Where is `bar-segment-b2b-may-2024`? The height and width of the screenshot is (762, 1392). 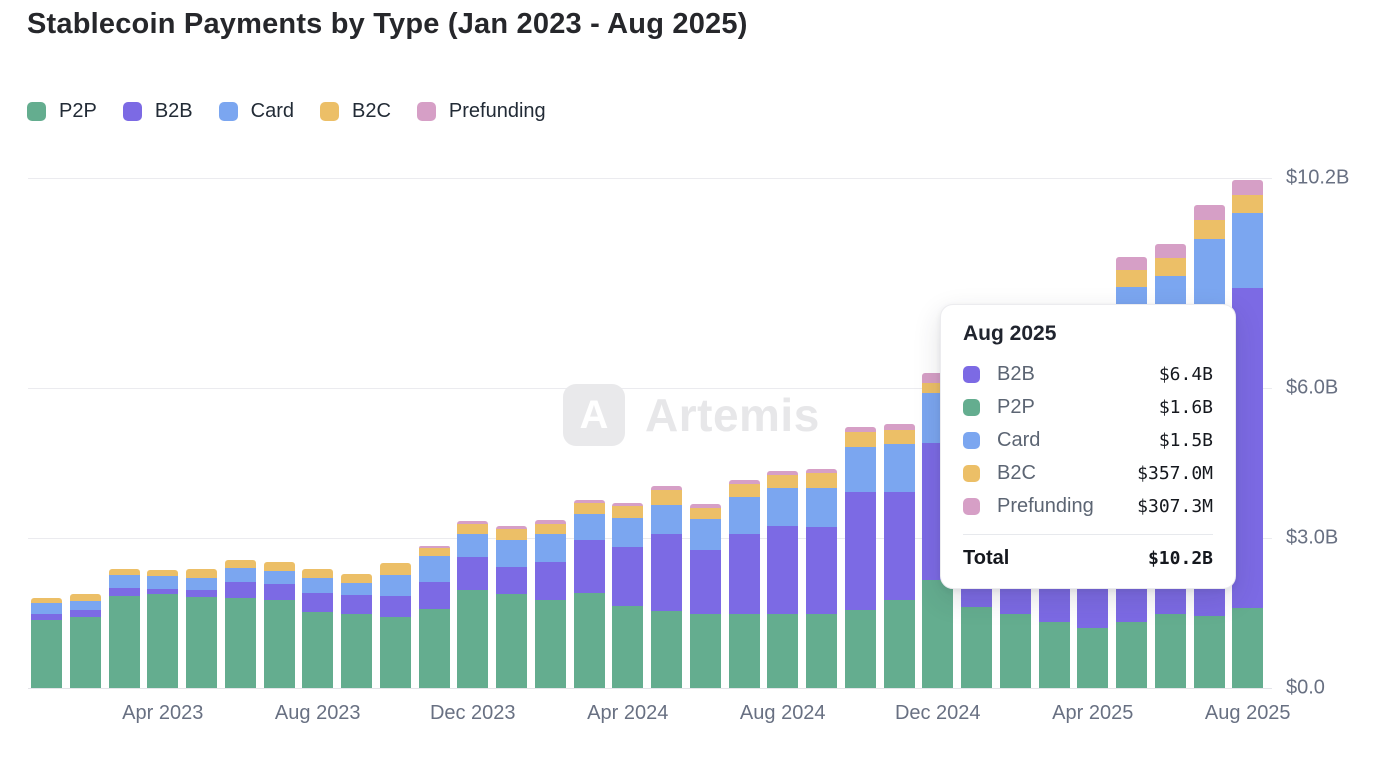 bar-segment-b2b-may-2024 is located at coordinates (666, 572).